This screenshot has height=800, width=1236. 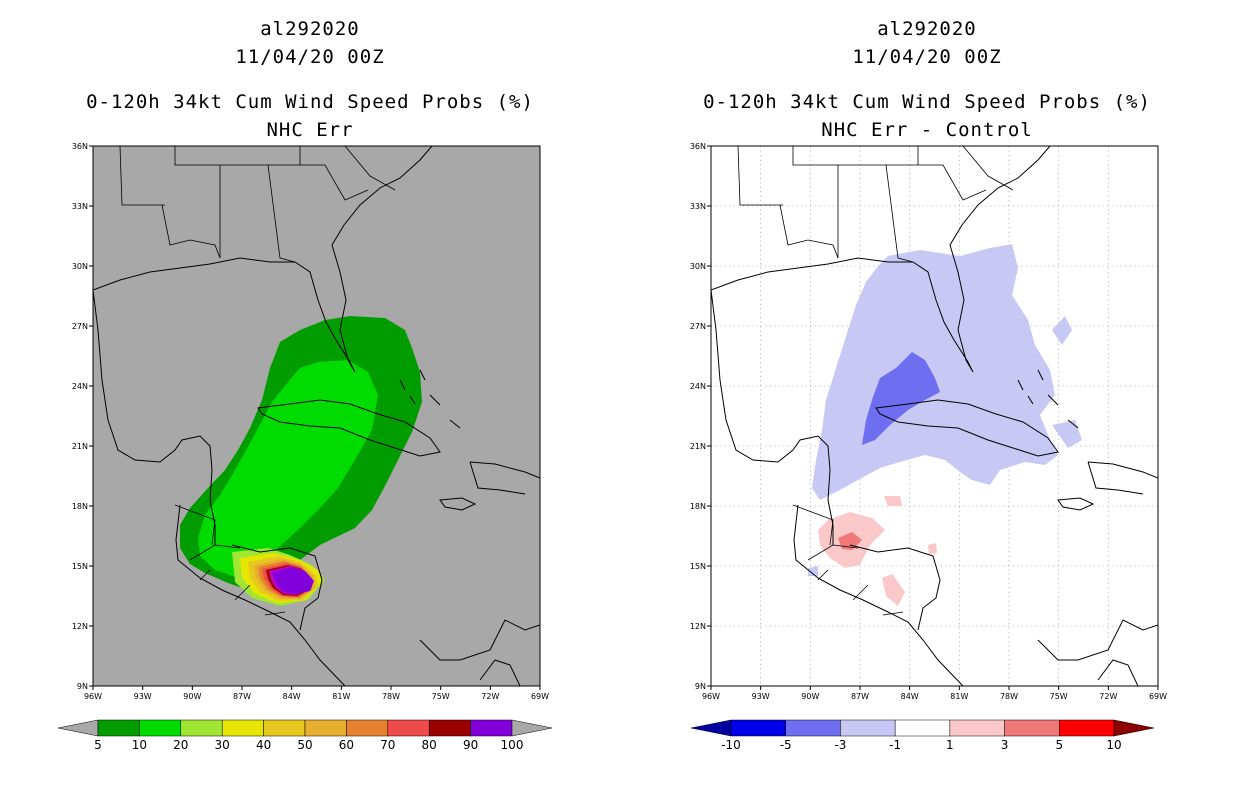 I want to click on colorbar-label: 60, so click(x=346, y=745).